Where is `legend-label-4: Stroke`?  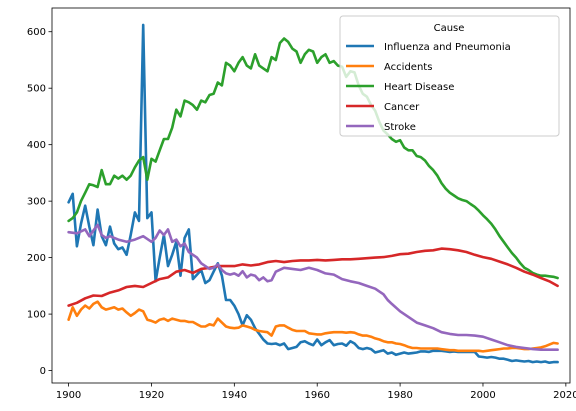 legend-label-4: Stroke is located at coordinates (400, 127).